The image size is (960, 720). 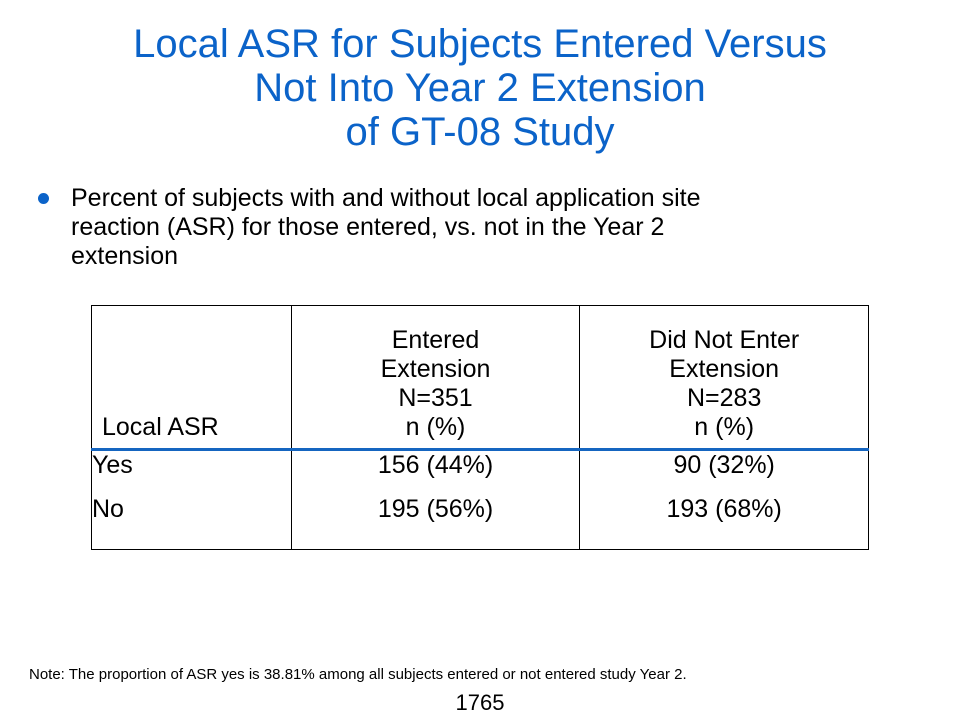 I want to click on header-entered-extension: Entered Extension N=351 n (%), so click(x=435, y=378).